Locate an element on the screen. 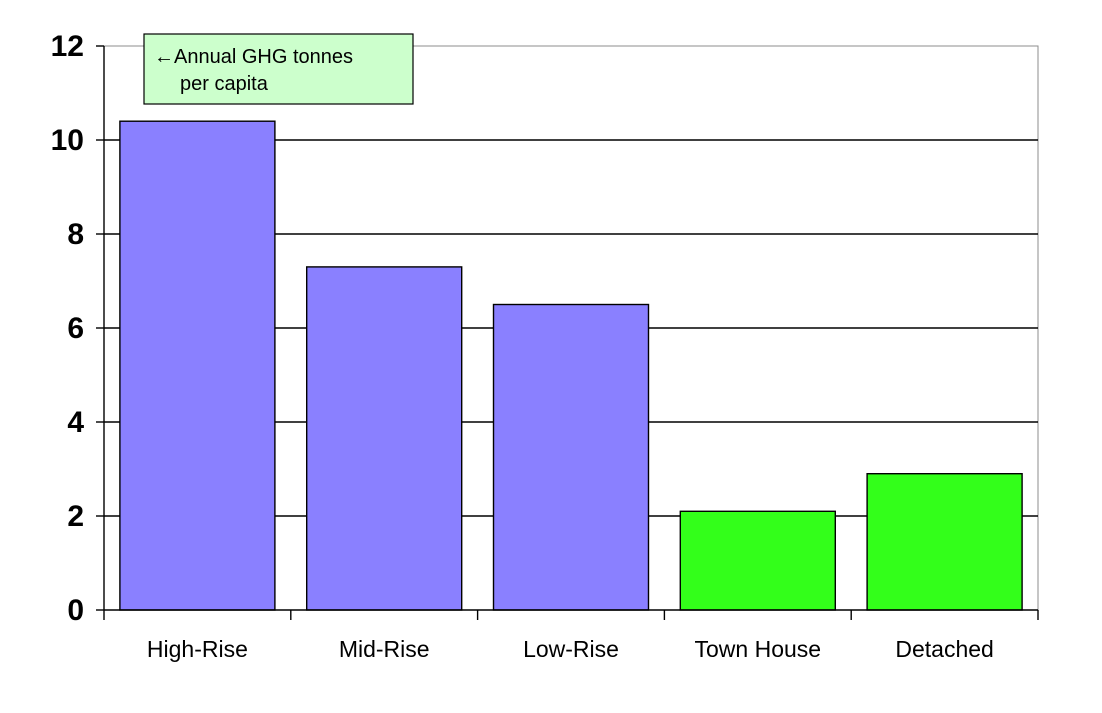 Image resolution: width=1102 pixels, height=713 pixels. annotation-box: ←Annual GHG tonnes per capita is located at coordinates (278, 69).